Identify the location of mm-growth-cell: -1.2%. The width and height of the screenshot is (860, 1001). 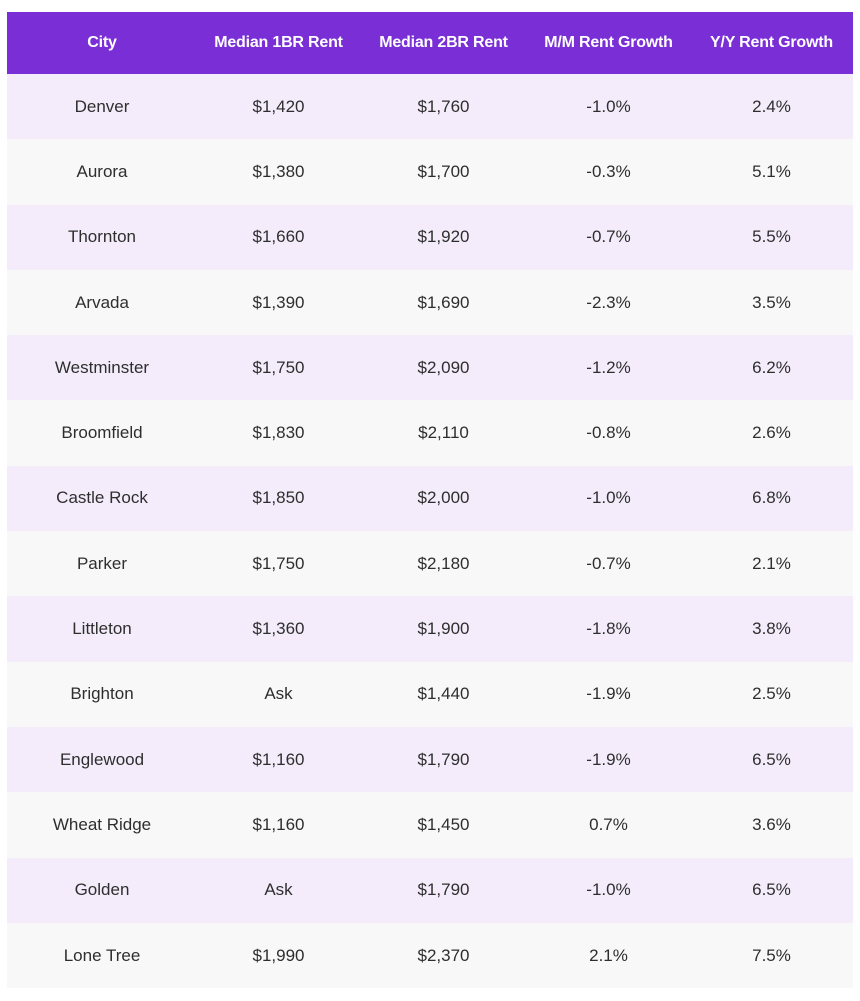
(608, 367).